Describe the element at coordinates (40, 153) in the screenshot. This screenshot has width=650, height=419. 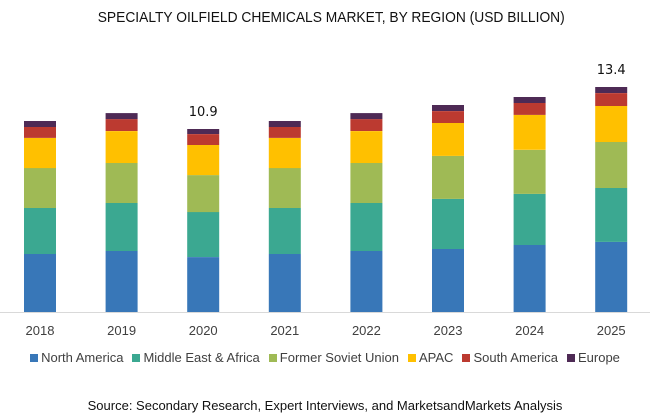
I see `bar-segment-apac-2018` at that location.